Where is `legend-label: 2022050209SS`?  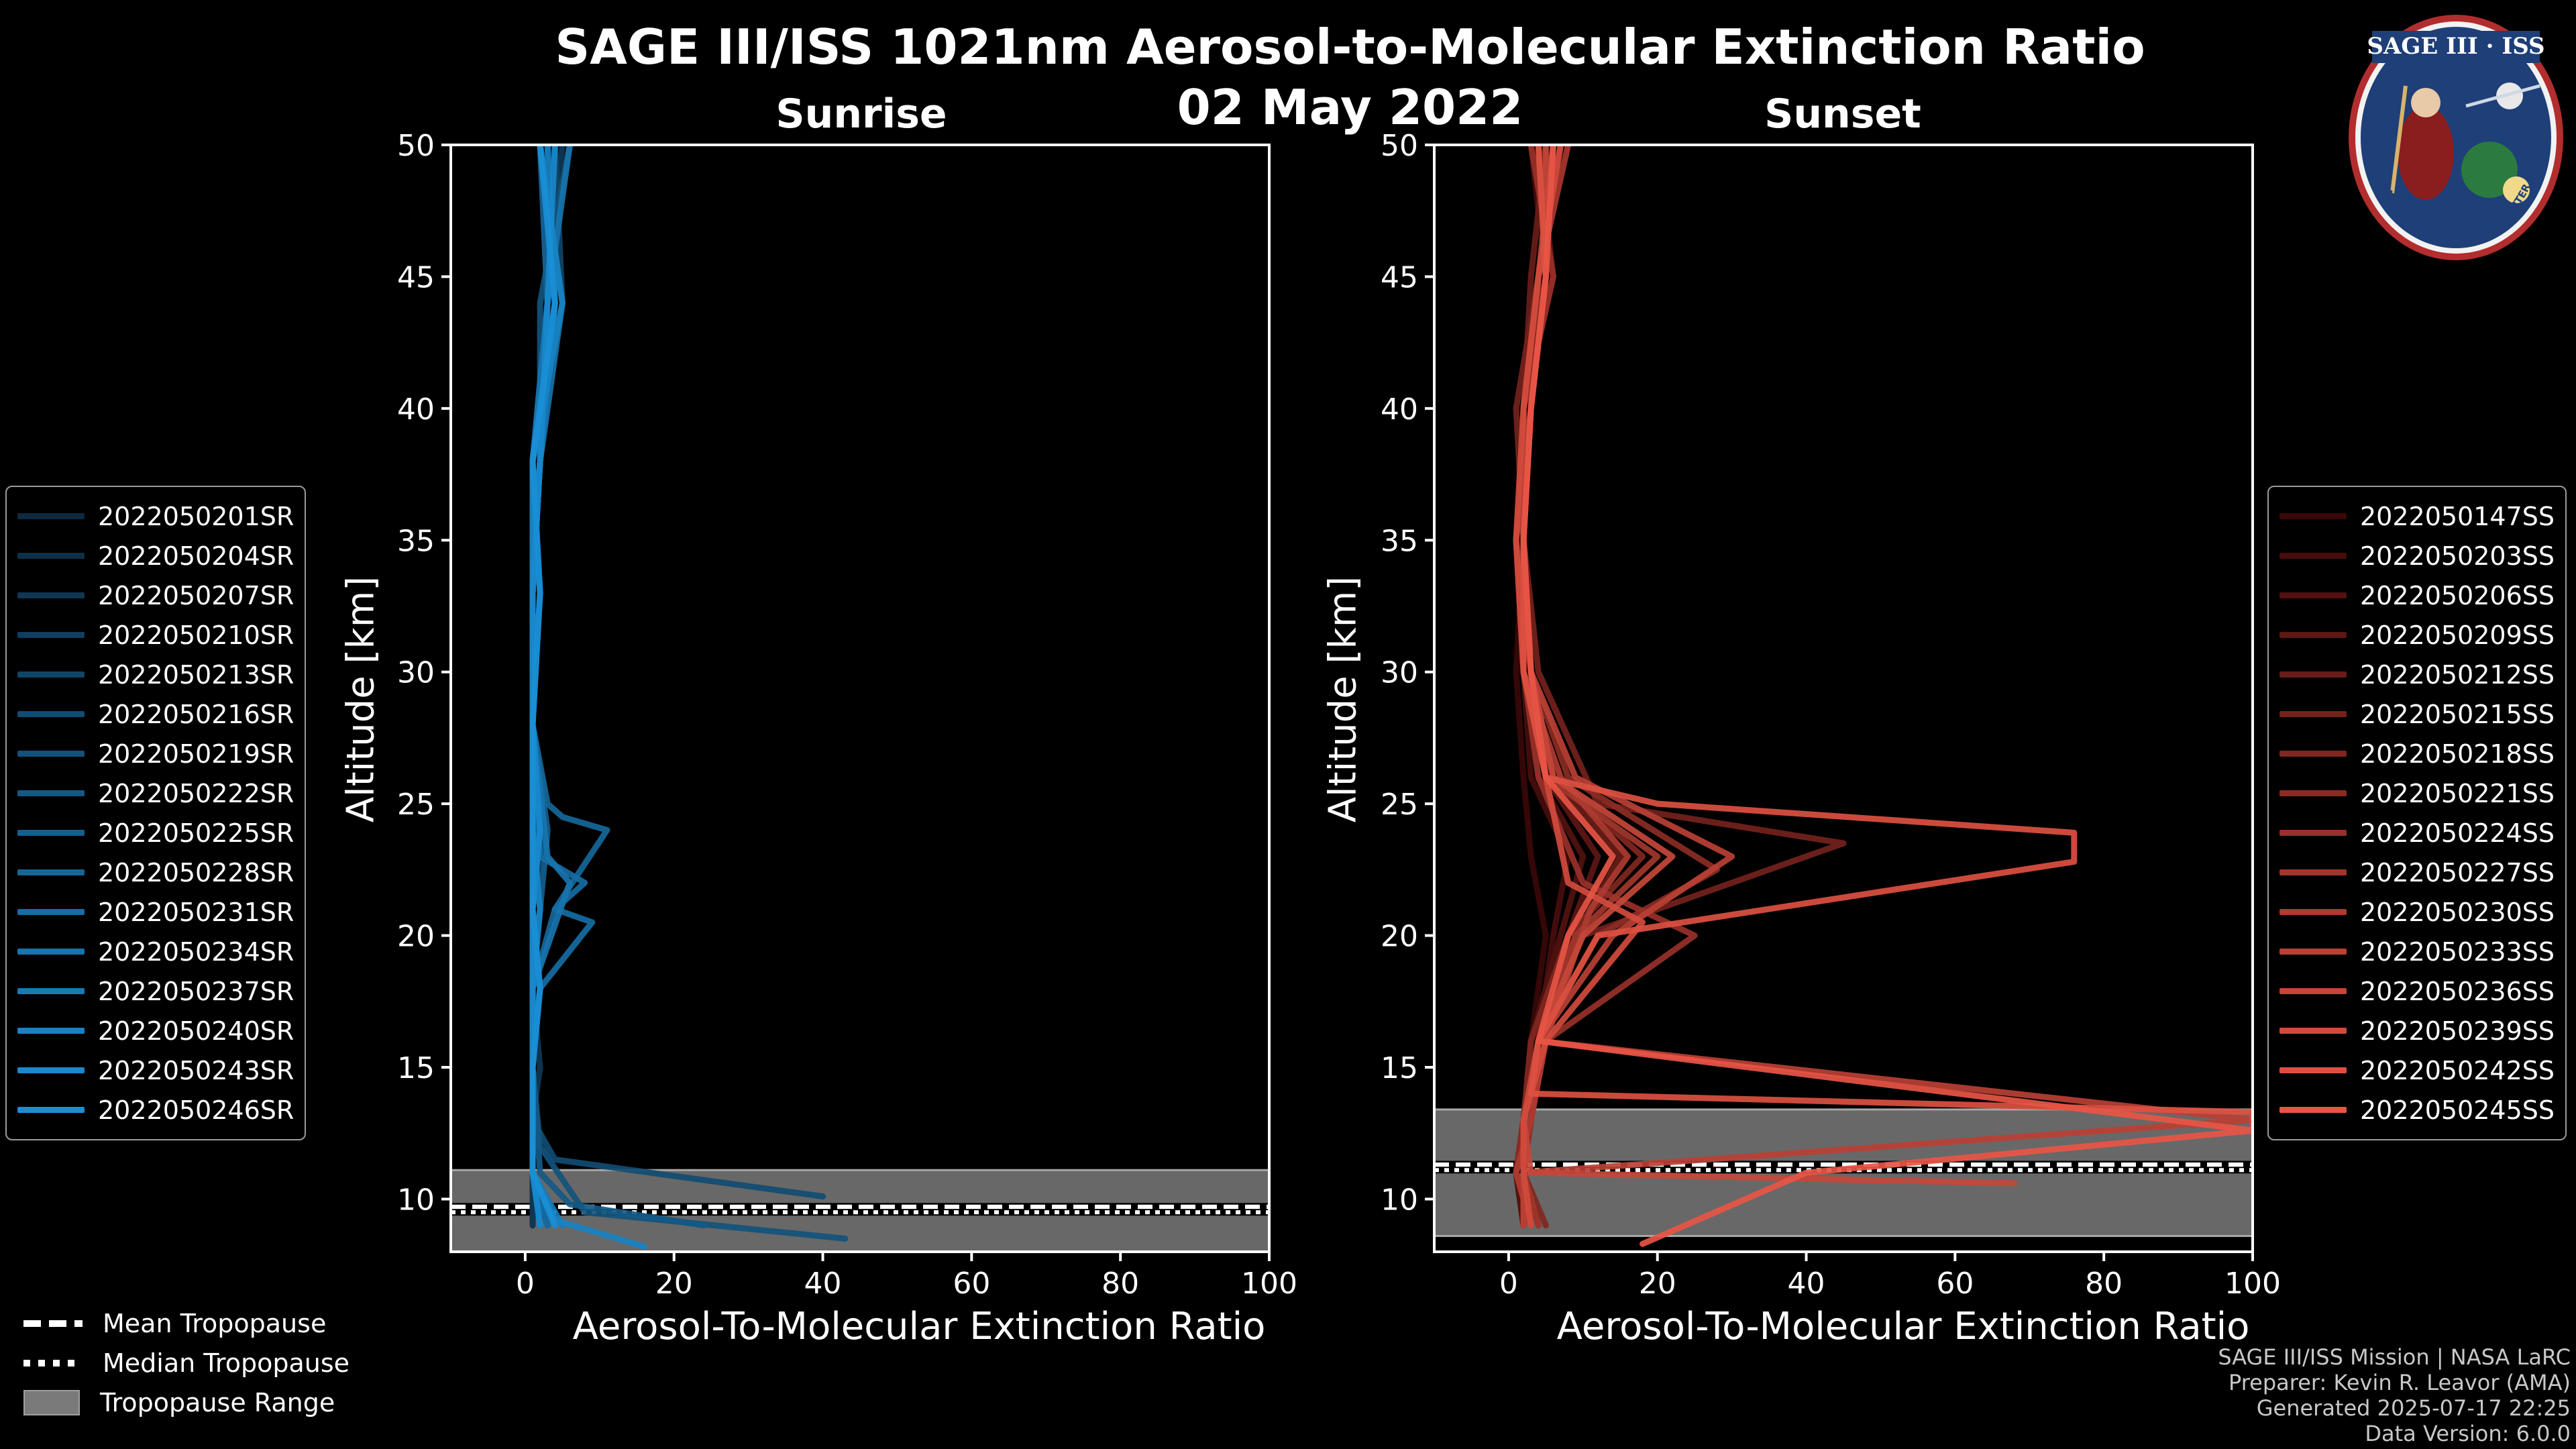 legend-label: 2022050209SS is located at coordinates (2457, 635).